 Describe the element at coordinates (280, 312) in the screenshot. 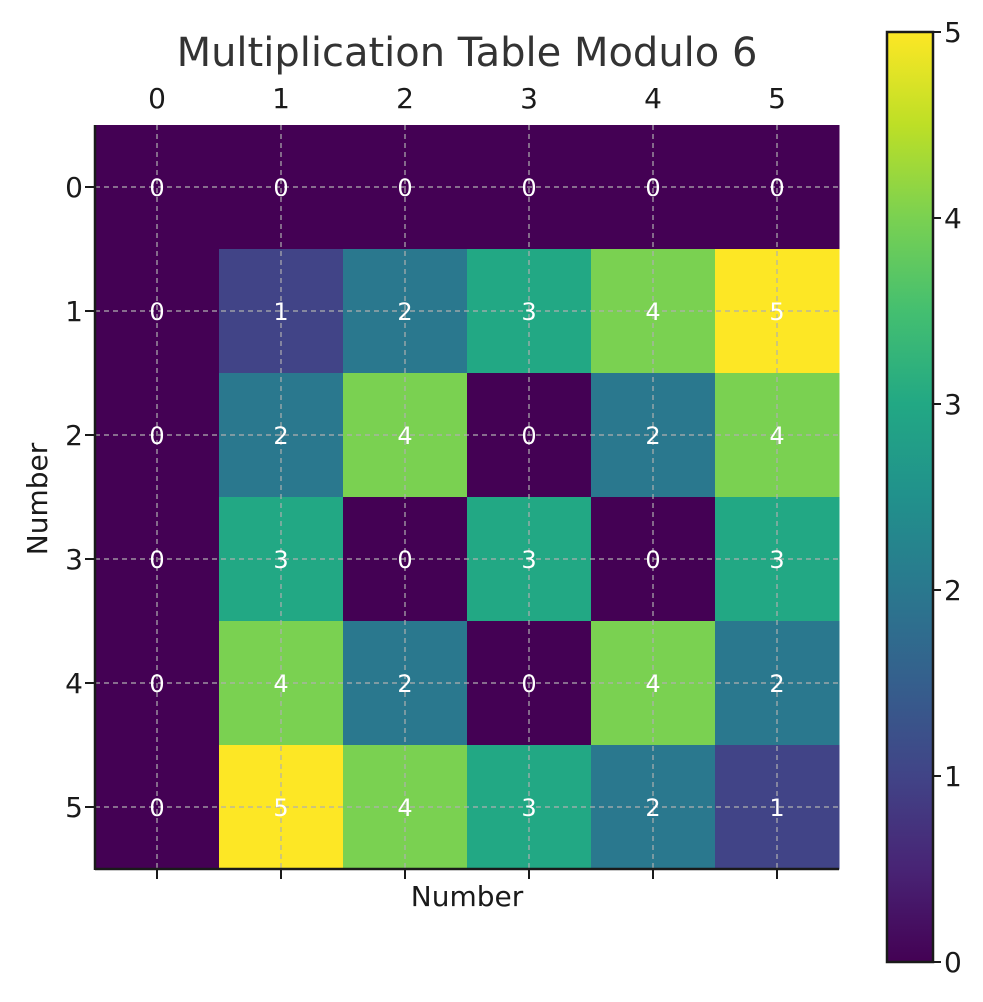

I see `cell-value-label-r1-c1: 1` at that location.